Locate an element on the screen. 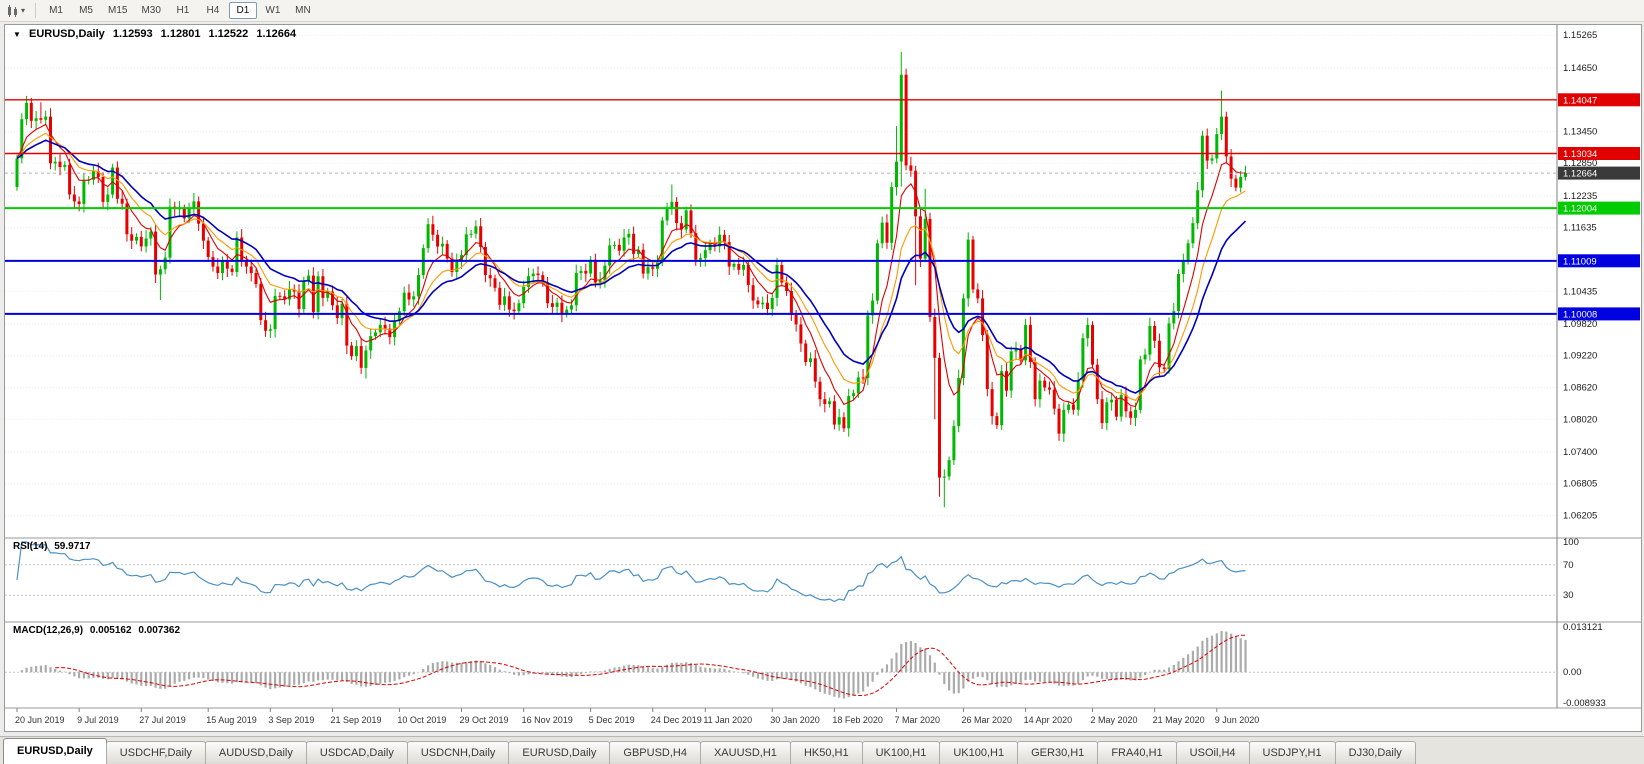 This screenshot has width=1644, height=764. macd-name: MACD(12,26,9) is located at coordinates (48, 630).